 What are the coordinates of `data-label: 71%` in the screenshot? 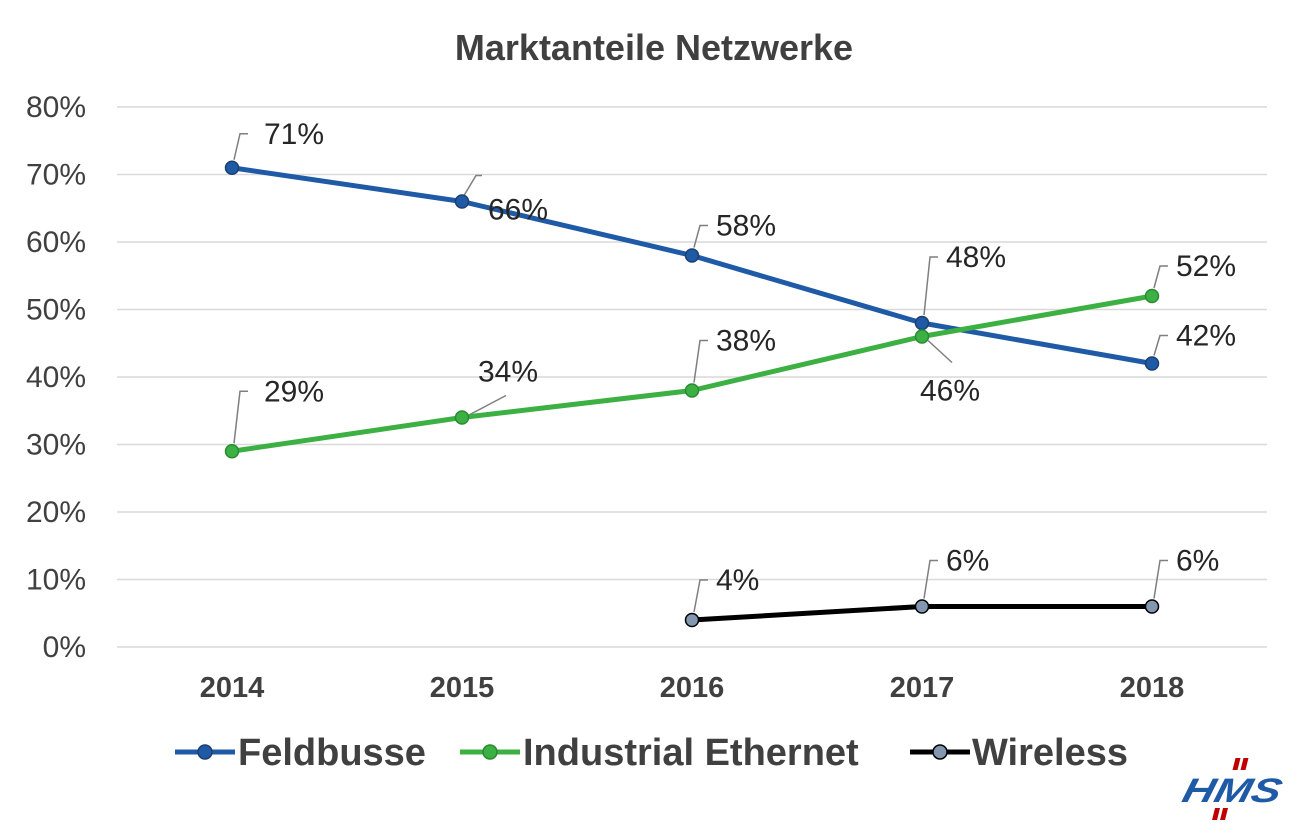 It's located at (294, 134).